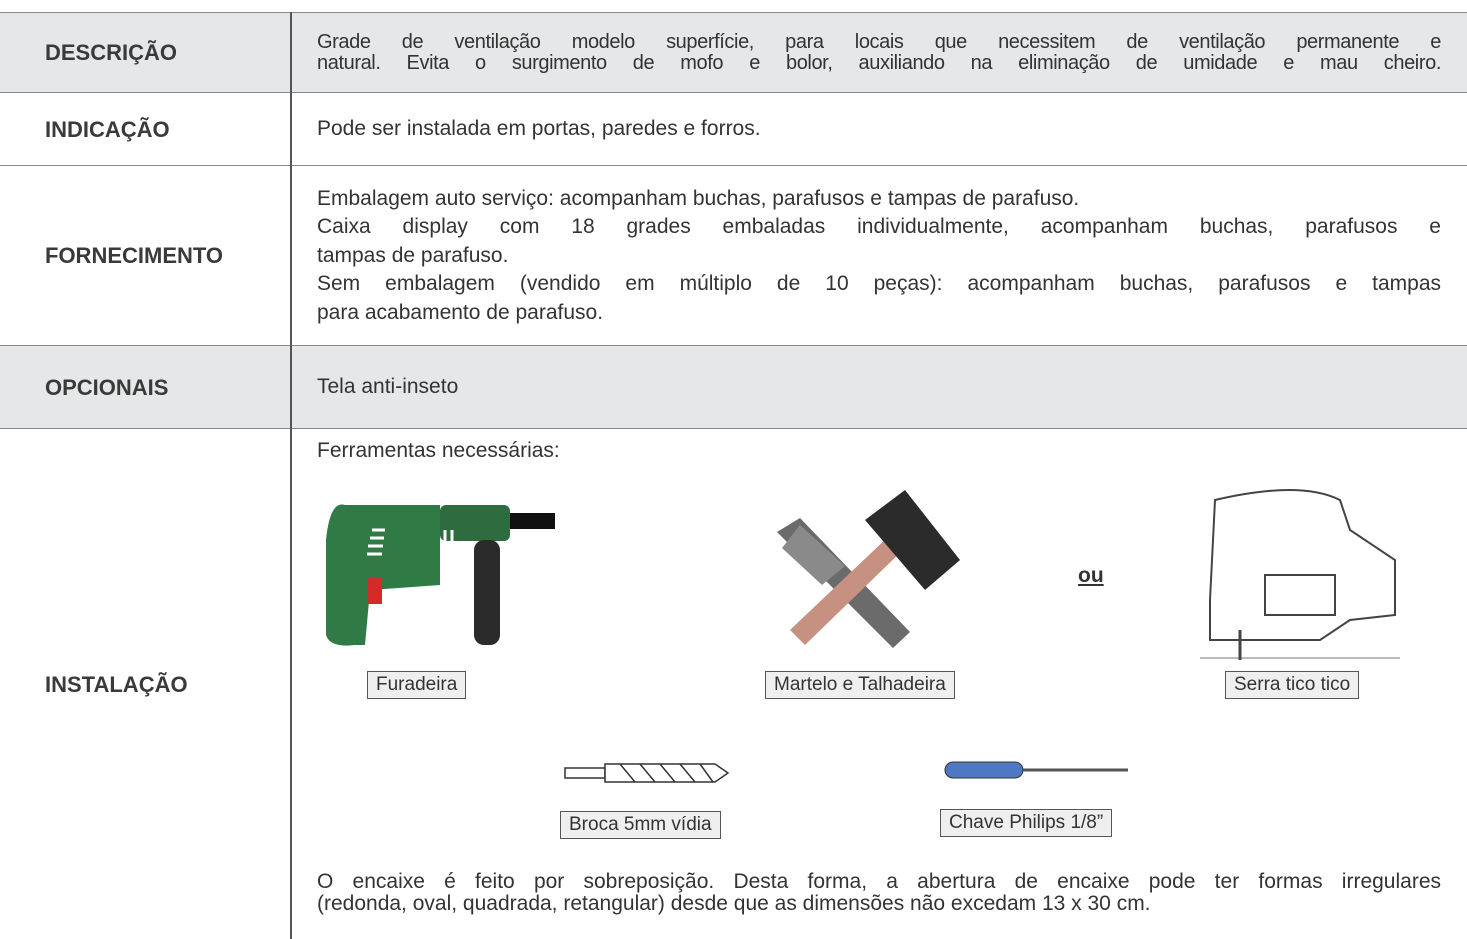 The height and width of the screenshot is (939, 1467). Describe the element at coordinates (647, 773) in the screenshot. I see `drill-bit-icon` at that location.